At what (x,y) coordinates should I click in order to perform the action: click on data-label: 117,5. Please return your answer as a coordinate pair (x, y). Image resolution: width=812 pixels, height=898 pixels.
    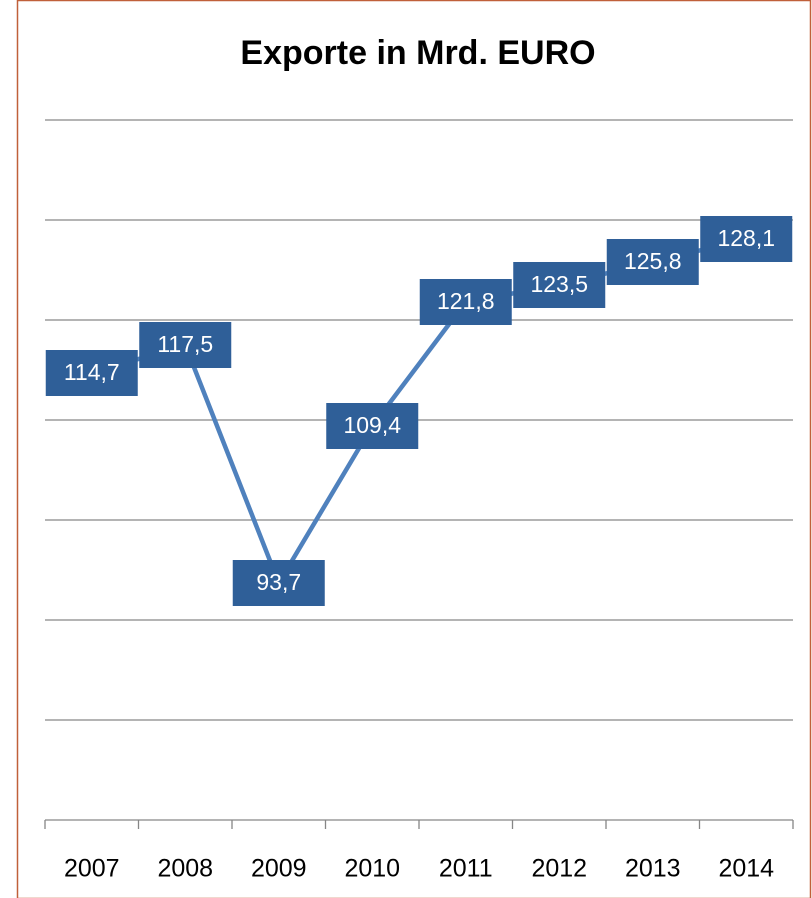
    Looking at the image, I should click on (185, 344).